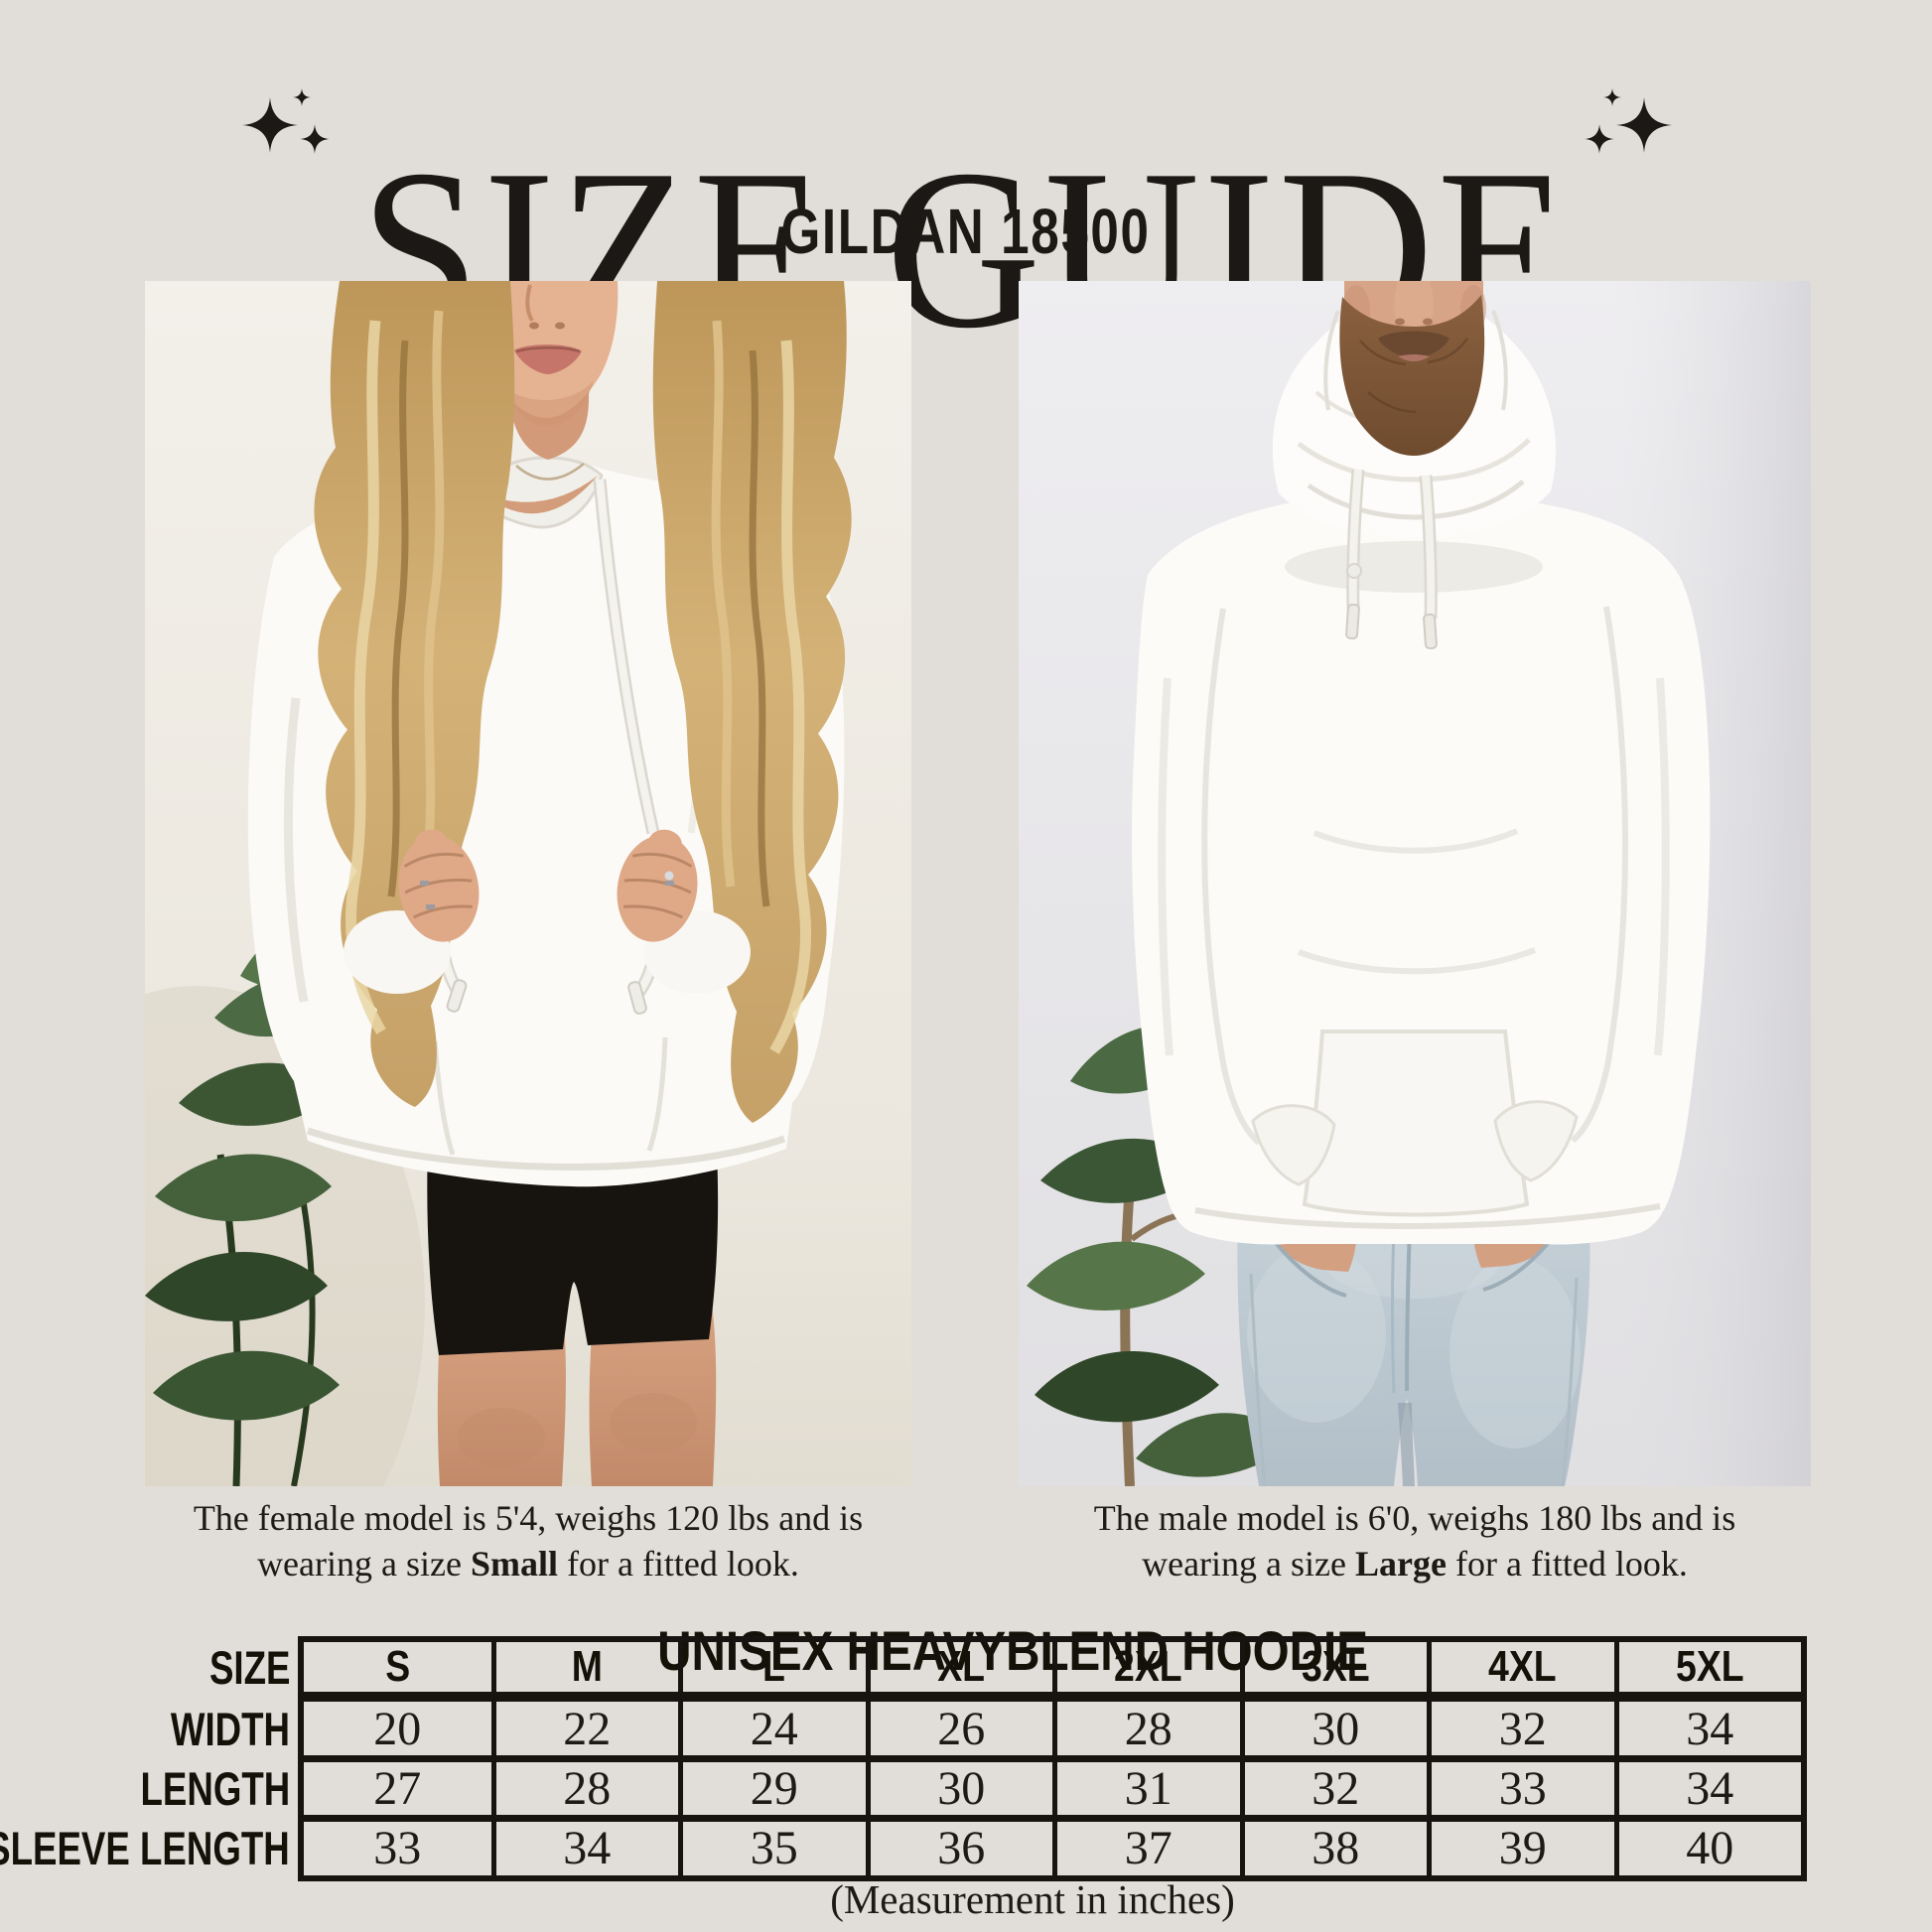  I want to click on row-label-width: WIDTH, so click(230, 1729).